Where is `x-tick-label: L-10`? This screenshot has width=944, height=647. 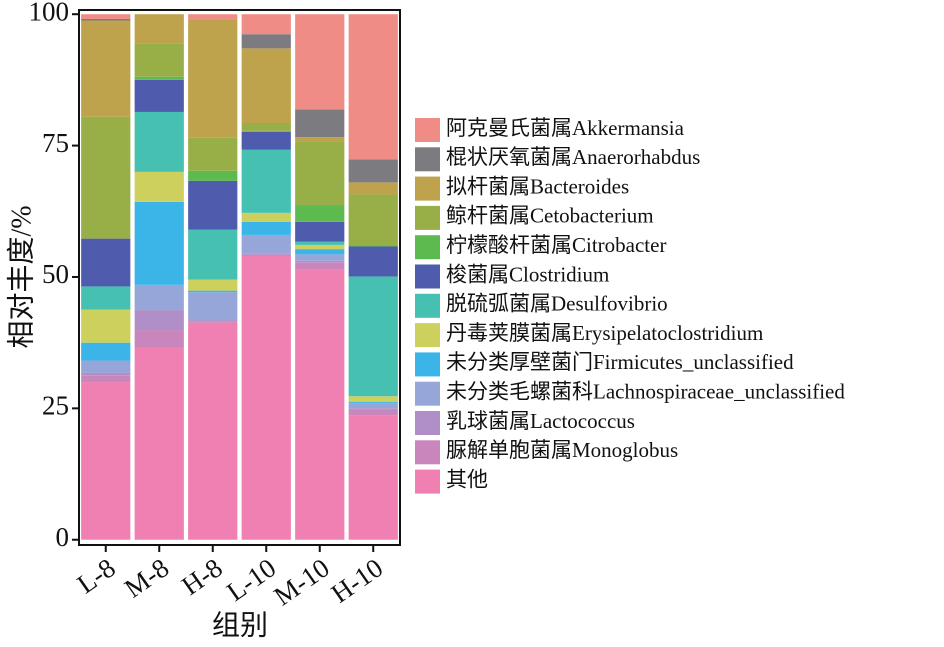 x-tick-label: L-10 is located at coordinates (251, 579).